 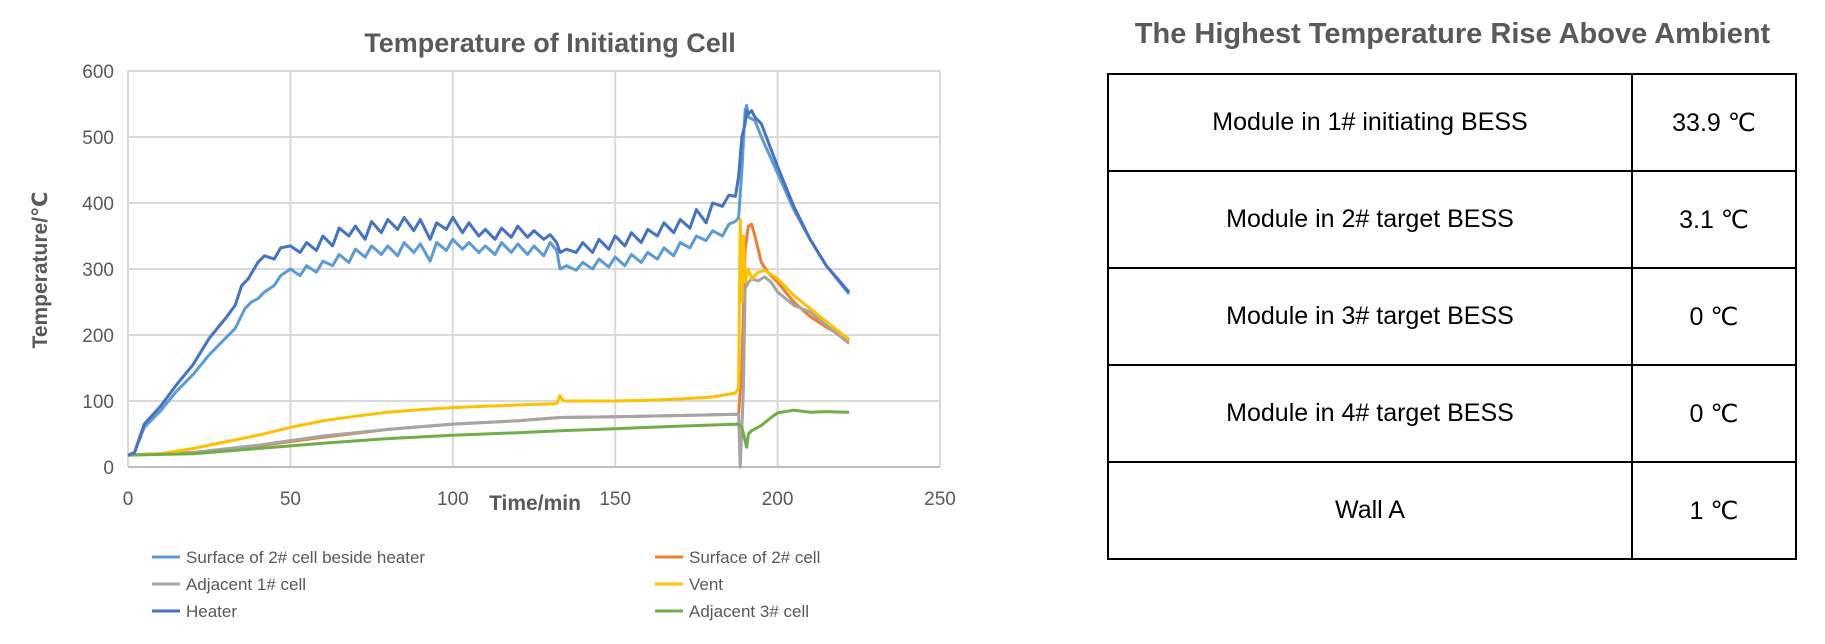 What do you see at coordinates (290, 499) in the screenshot?
I see `x-tick-label: 50` at bounding box center [290, 499].